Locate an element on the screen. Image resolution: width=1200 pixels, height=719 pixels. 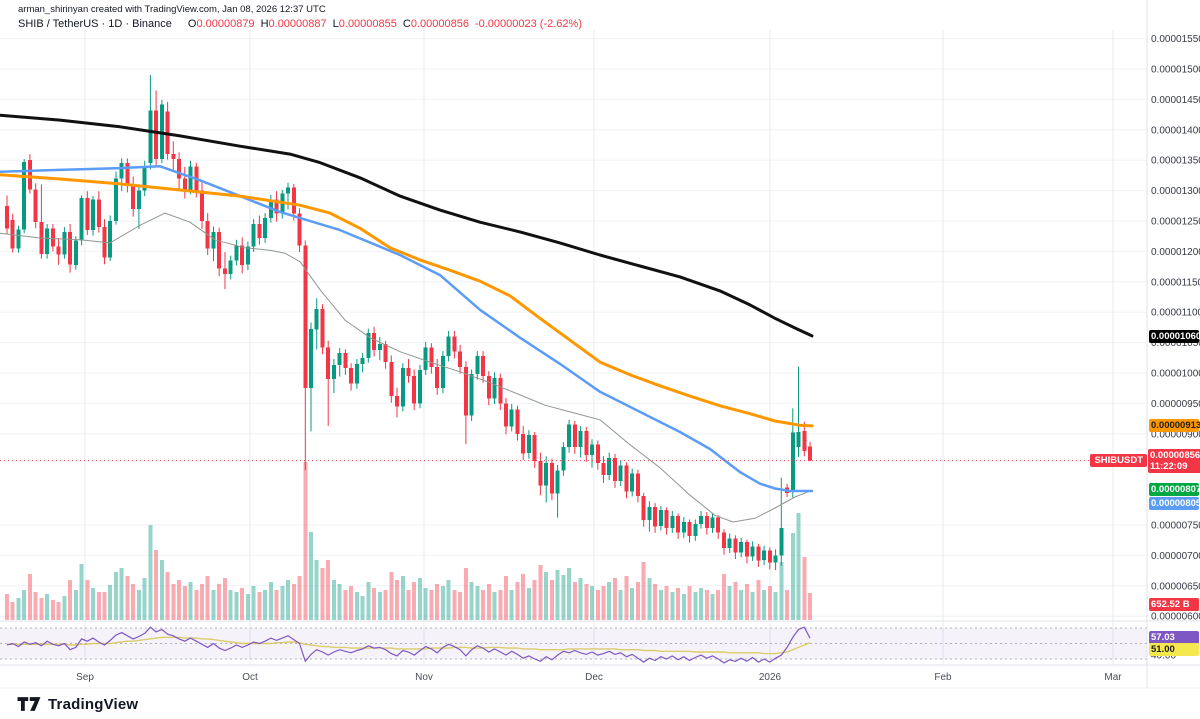
svg-text: 0.00001400 is located at coordinates (1175, 130).